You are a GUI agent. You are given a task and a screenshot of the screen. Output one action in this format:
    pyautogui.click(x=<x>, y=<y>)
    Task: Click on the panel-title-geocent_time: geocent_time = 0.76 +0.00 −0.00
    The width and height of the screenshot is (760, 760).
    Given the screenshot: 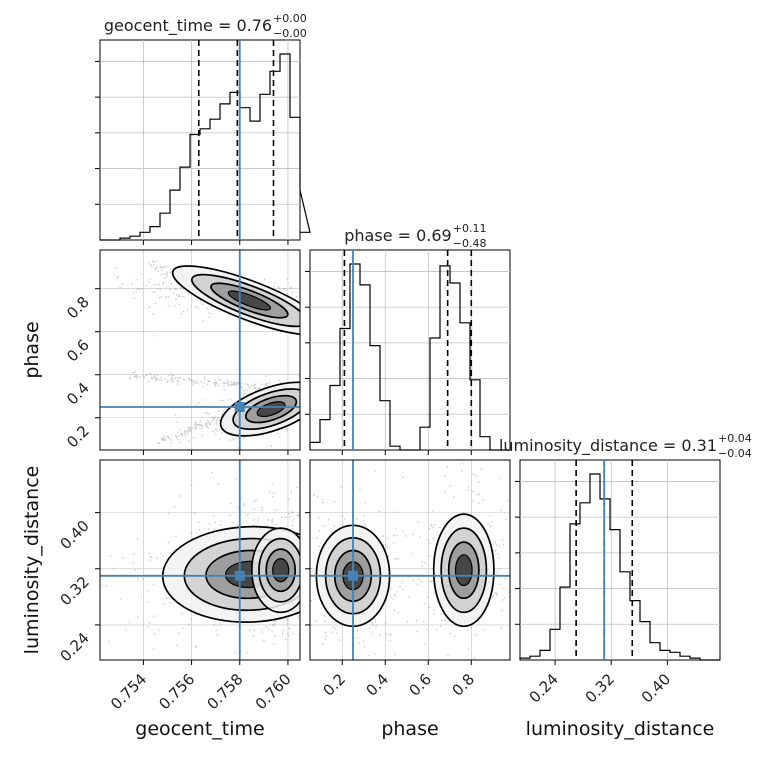 What is the action you would take?
    pyautogui.click(x=205, y=26)
    